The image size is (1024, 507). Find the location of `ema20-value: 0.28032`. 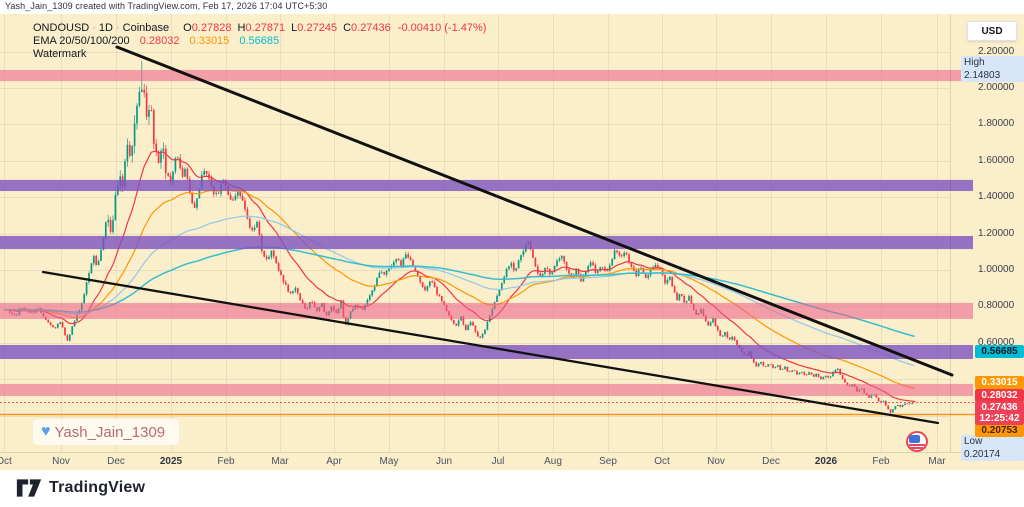

ema20-value: 0.28032 is located at coordinates (159, 41).